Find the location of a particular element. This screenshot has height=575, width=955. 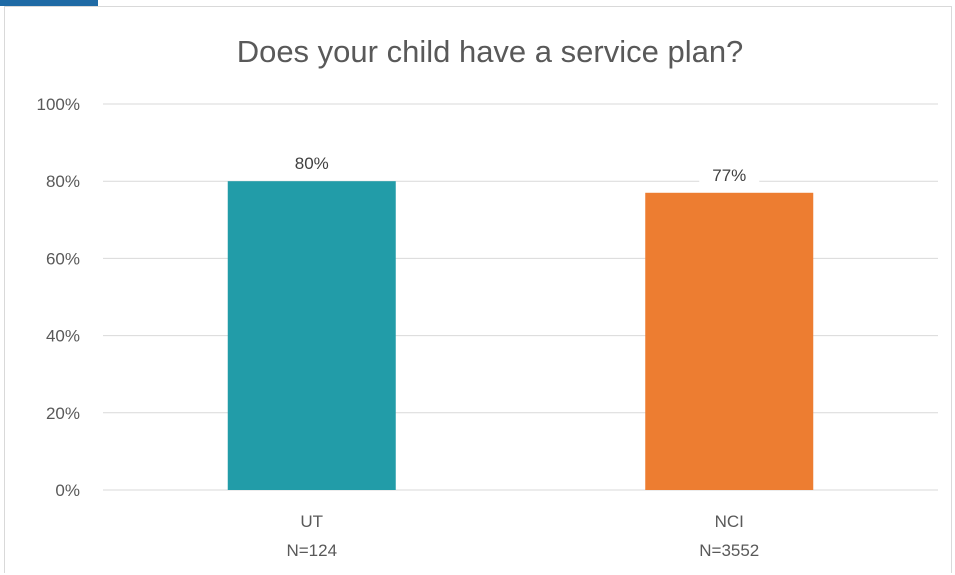

y-tick-label-60: 60% is located at coordinates (63, 258).